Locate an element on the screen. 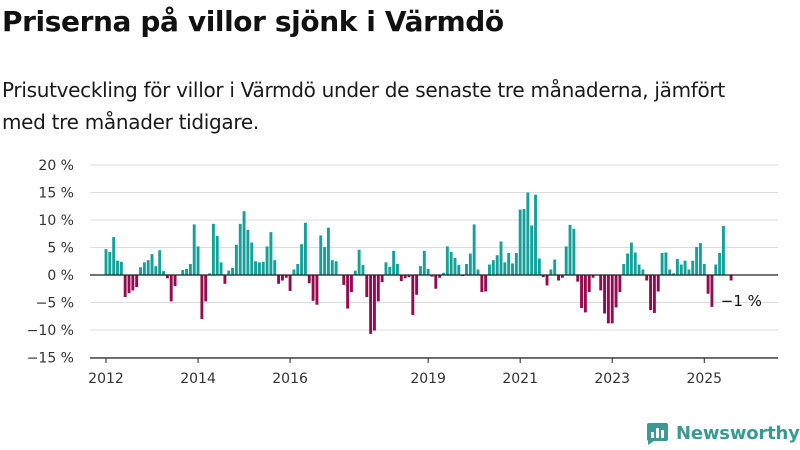 Image resolution: width=800 pixels, height=450 pixels. x-tick-label: 2023 is located at coordinates (612, 379).